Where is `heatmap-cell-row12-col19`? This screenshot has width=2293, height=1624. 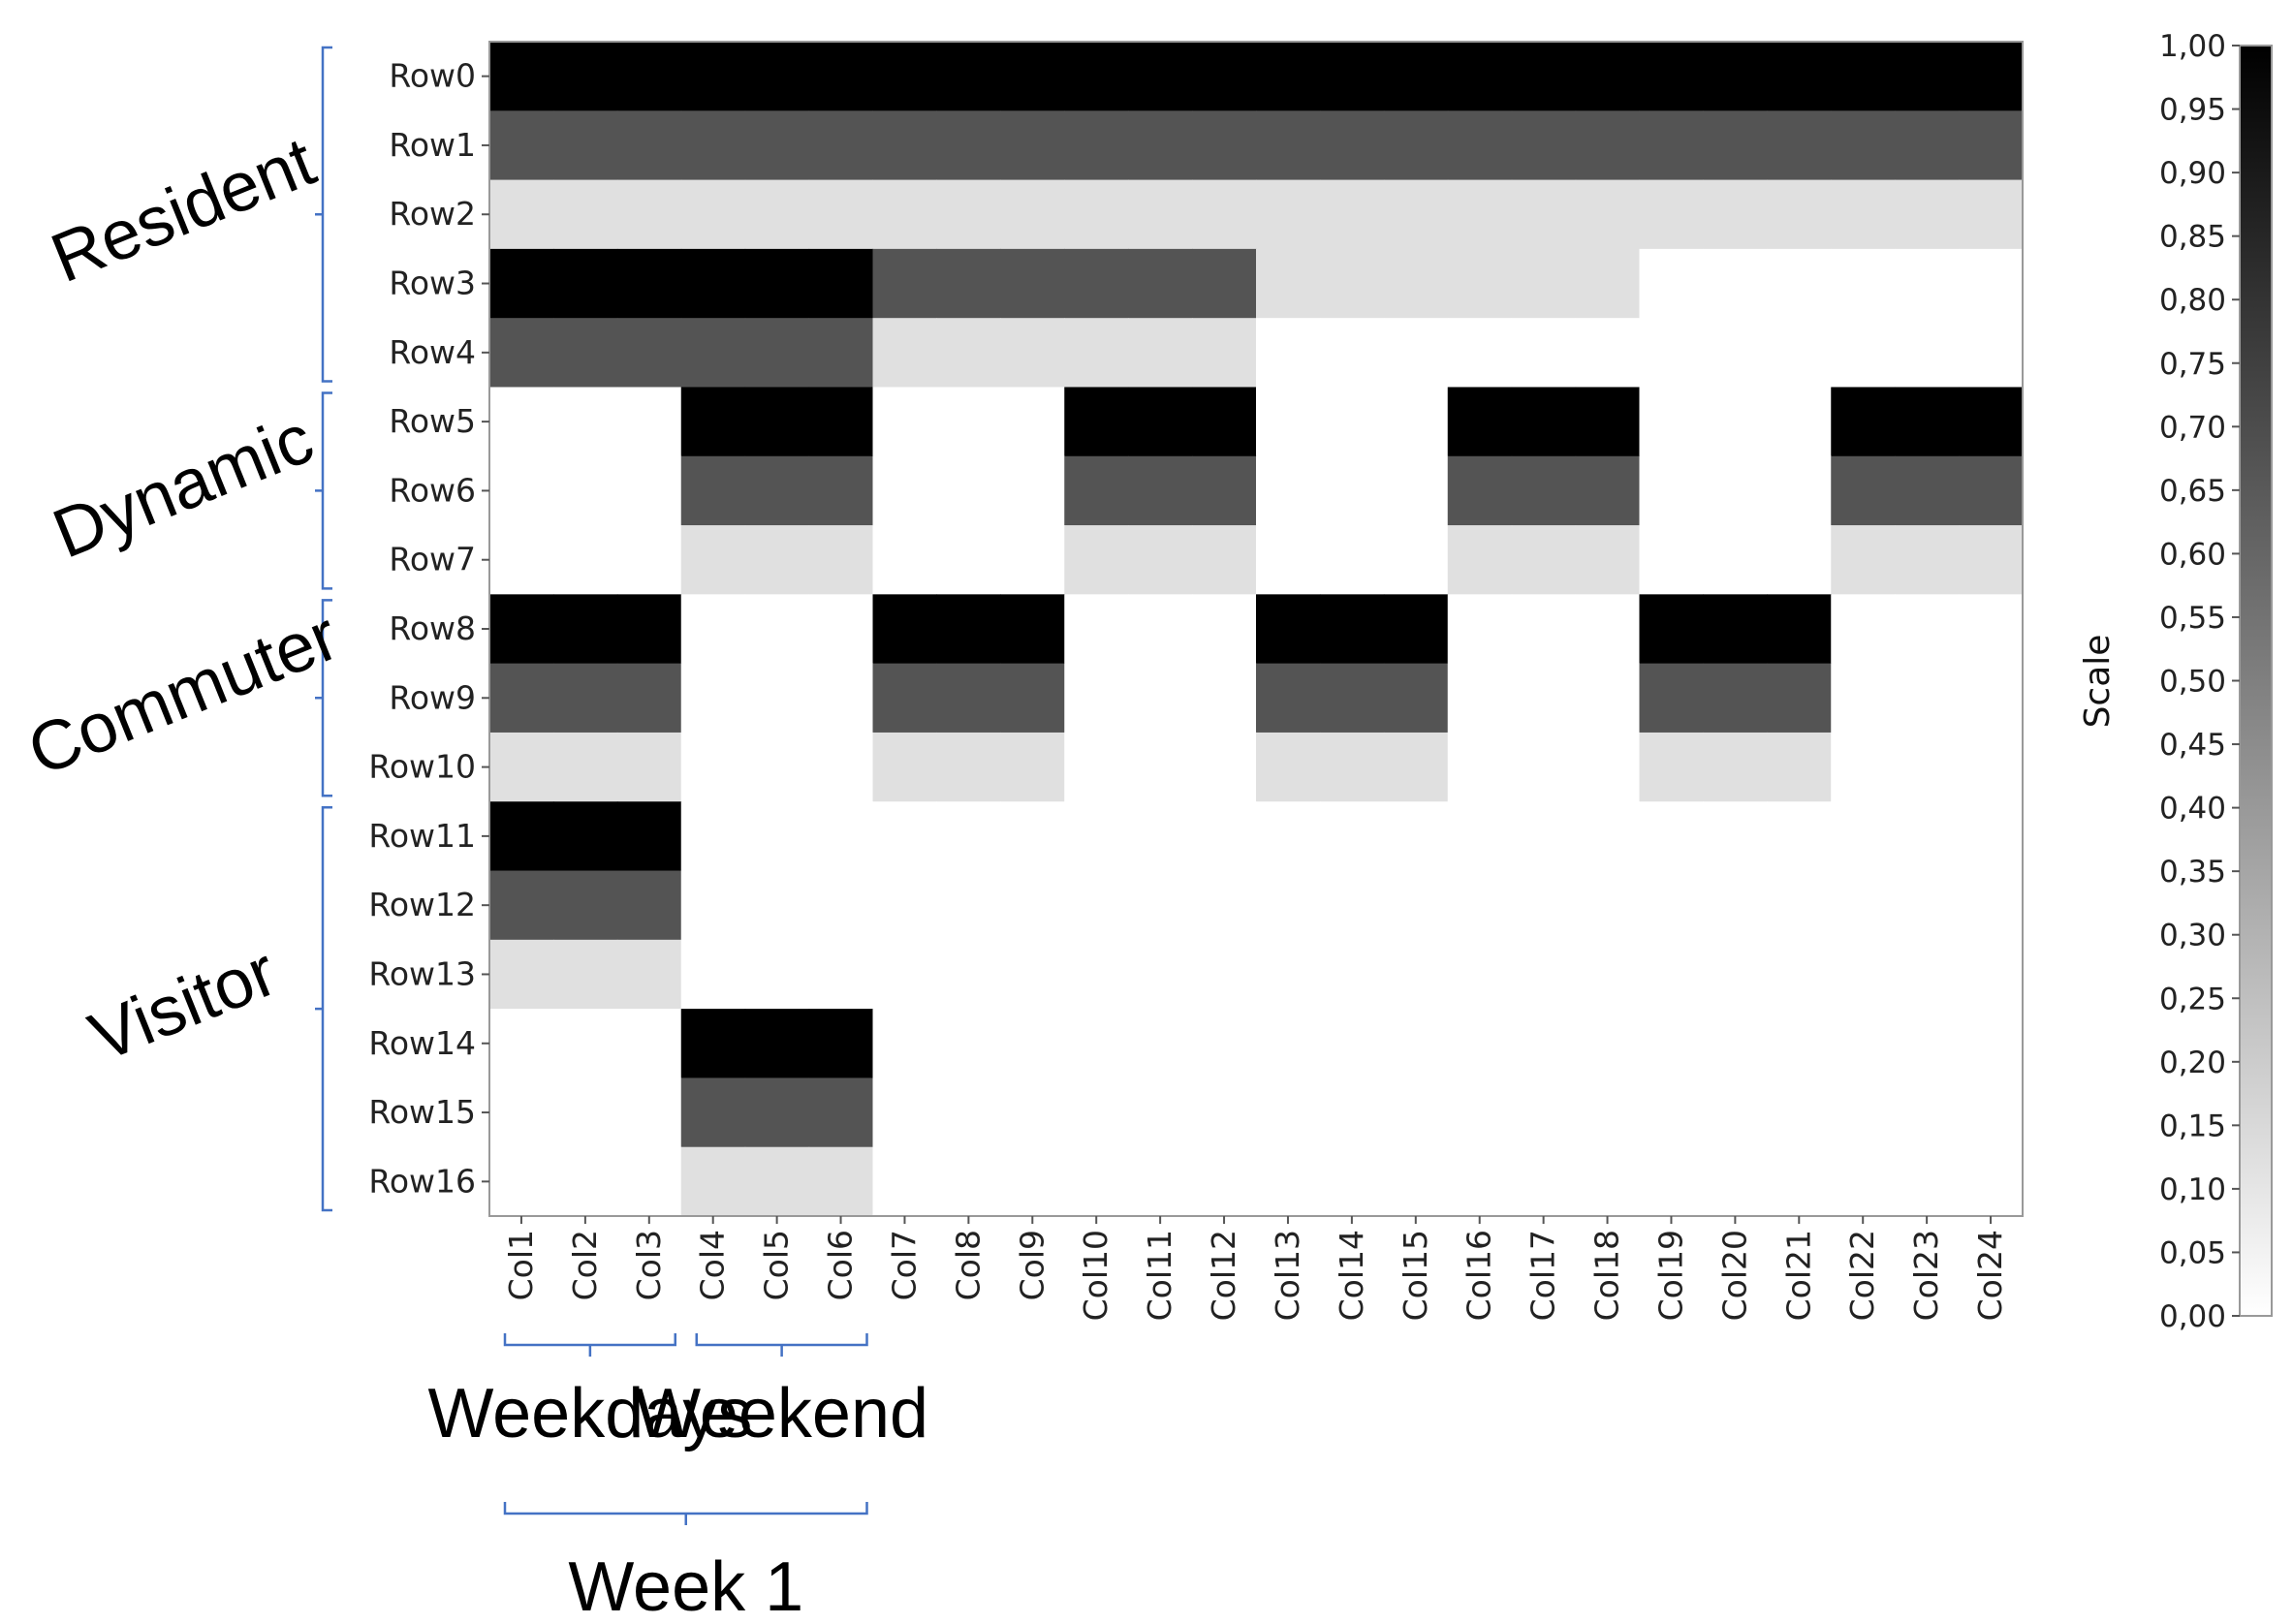 heatmap-cell-row12-col19 is located at coordinates (1672, 905).